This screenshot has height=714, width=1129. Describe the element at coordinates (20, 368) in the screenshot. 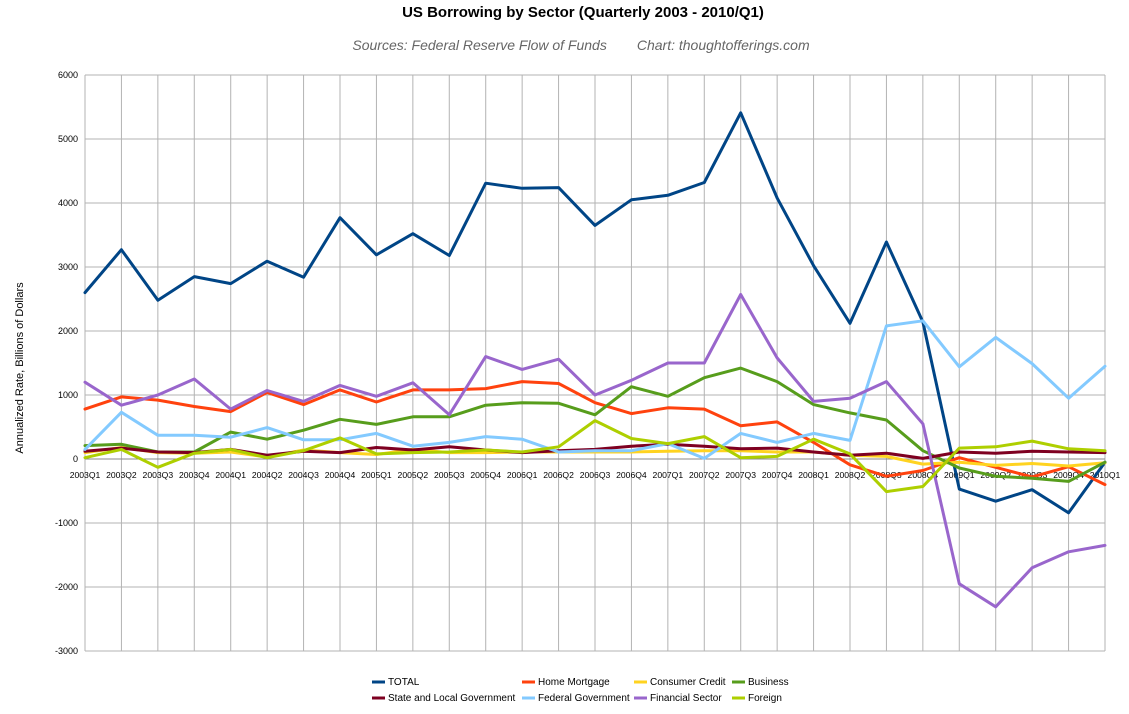

I see `y-axis-label: Annualized Rate, Billions of Dollars` at that location.